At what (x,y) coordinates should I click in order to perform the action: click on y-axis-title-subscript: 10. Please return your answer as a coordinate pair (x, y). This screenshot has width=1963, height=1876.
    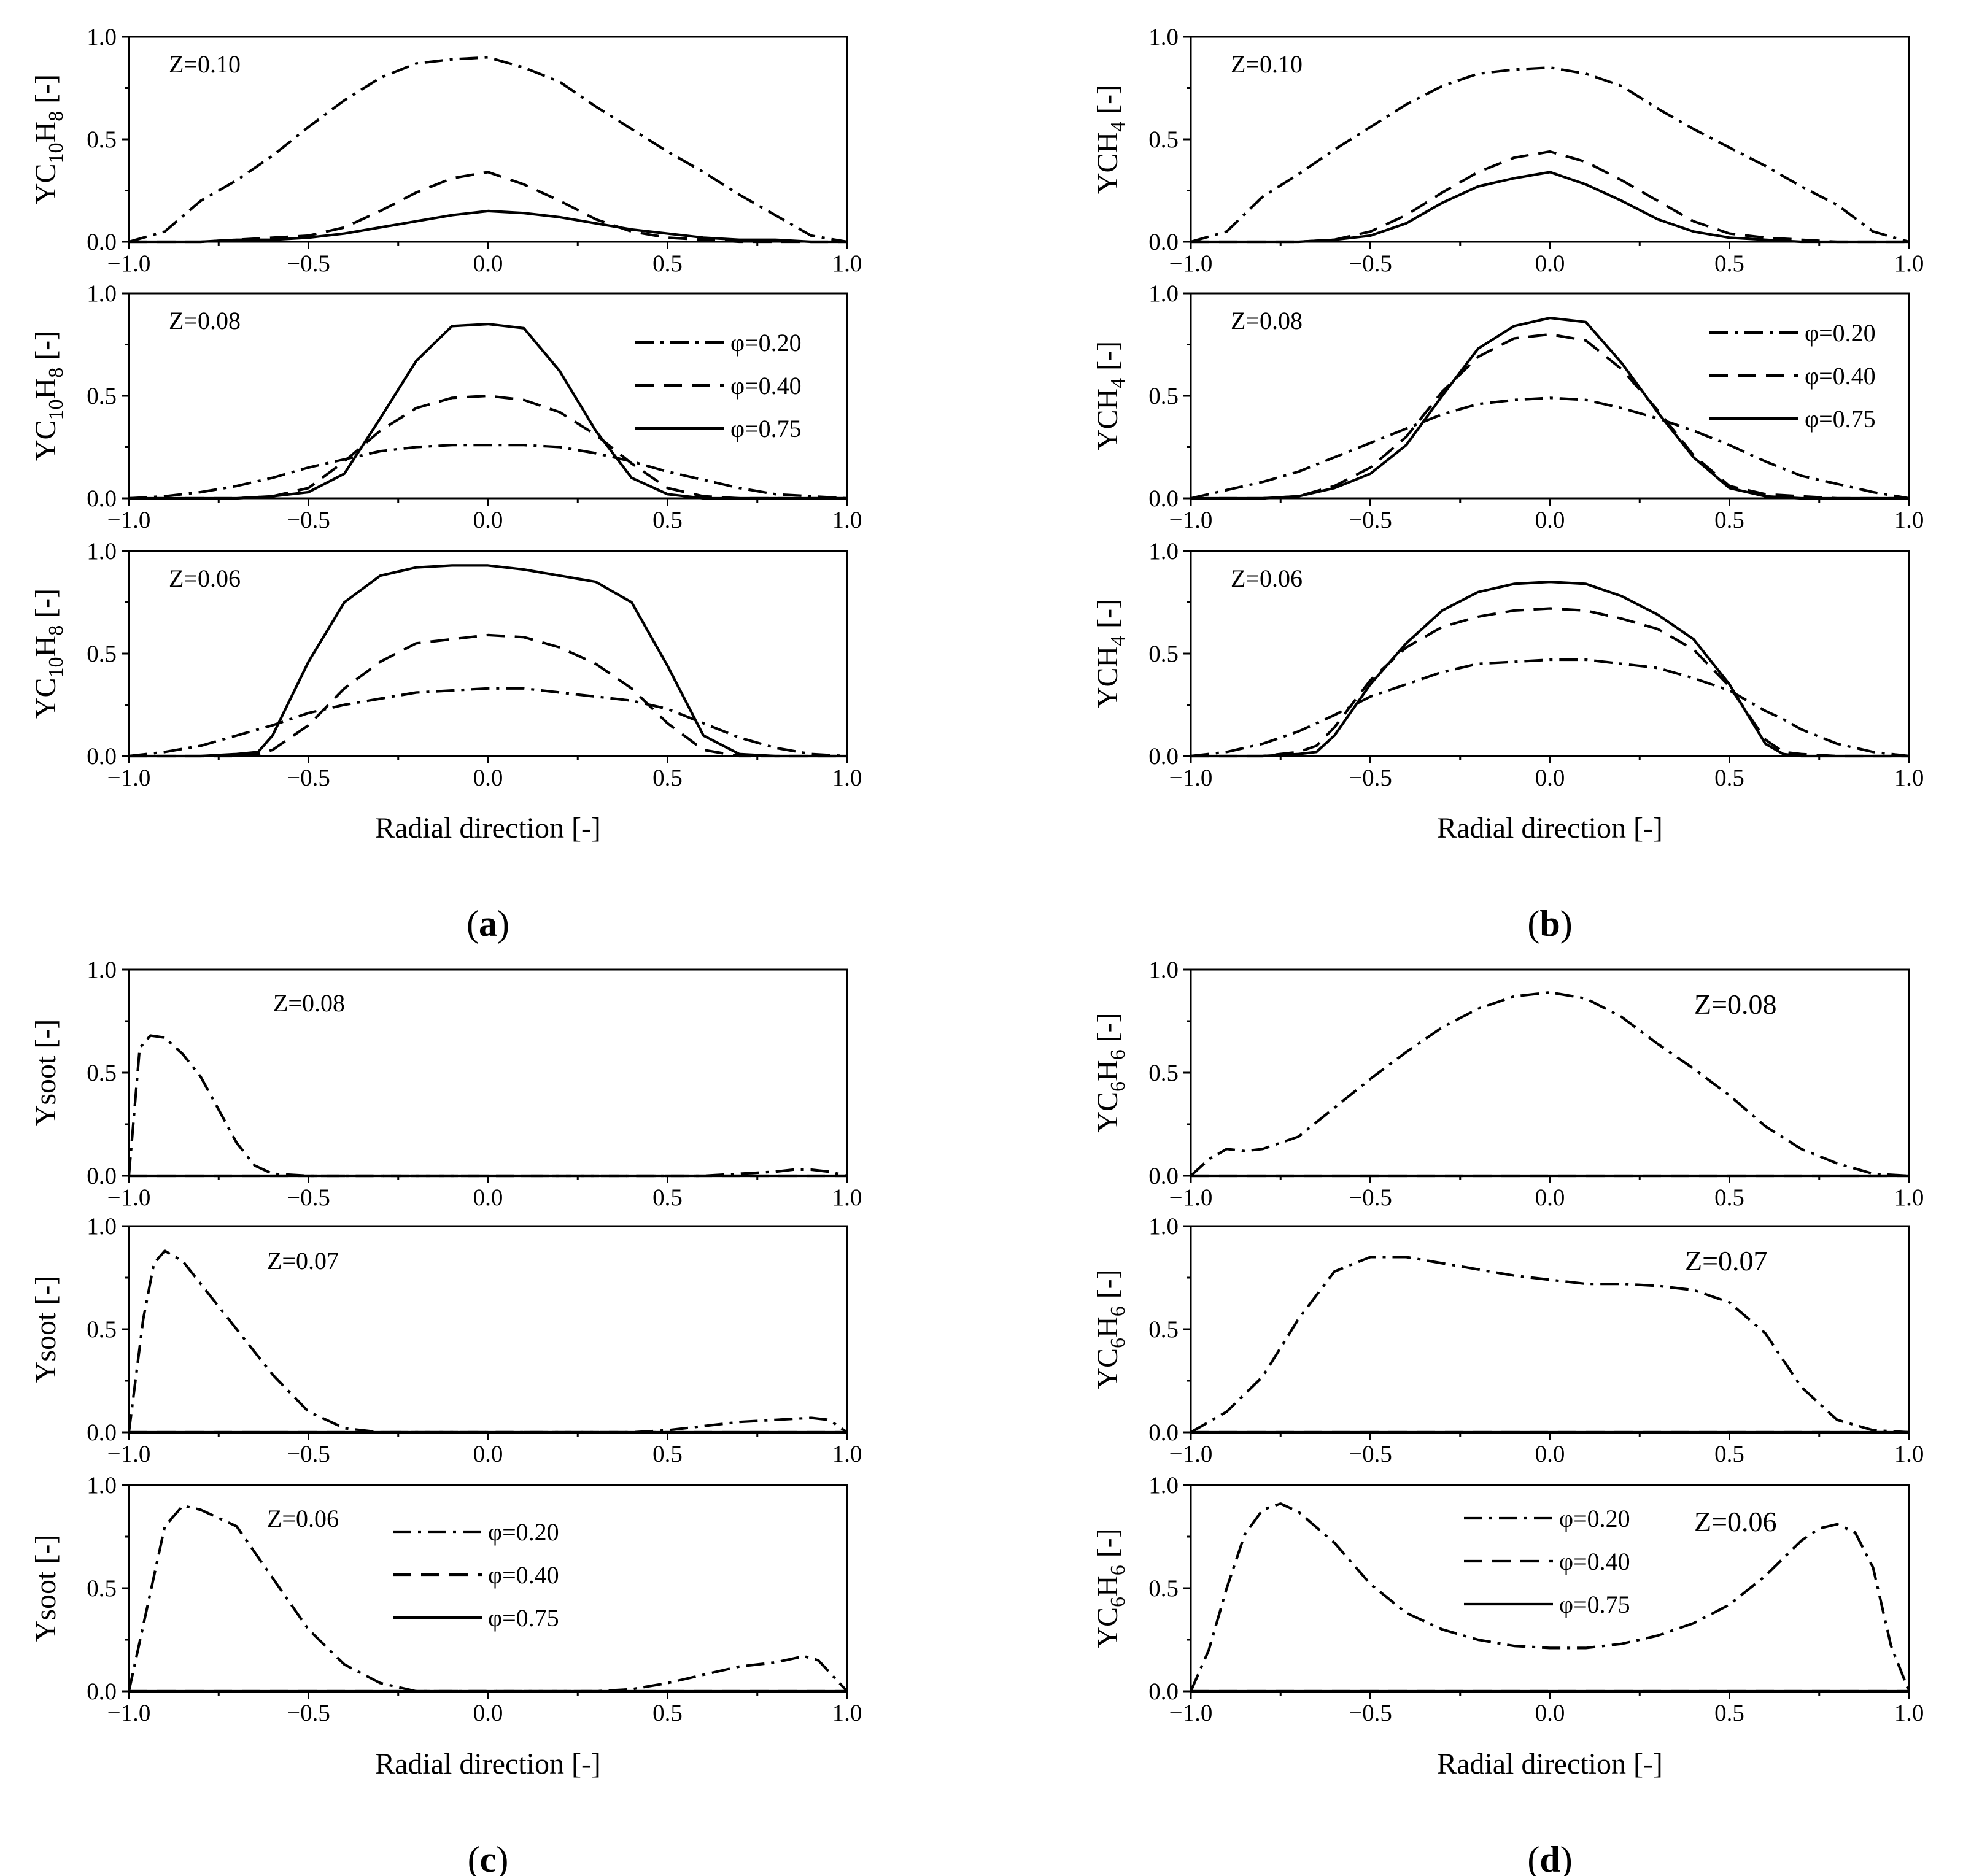
    Looking at the image, I should click on (57, 410).